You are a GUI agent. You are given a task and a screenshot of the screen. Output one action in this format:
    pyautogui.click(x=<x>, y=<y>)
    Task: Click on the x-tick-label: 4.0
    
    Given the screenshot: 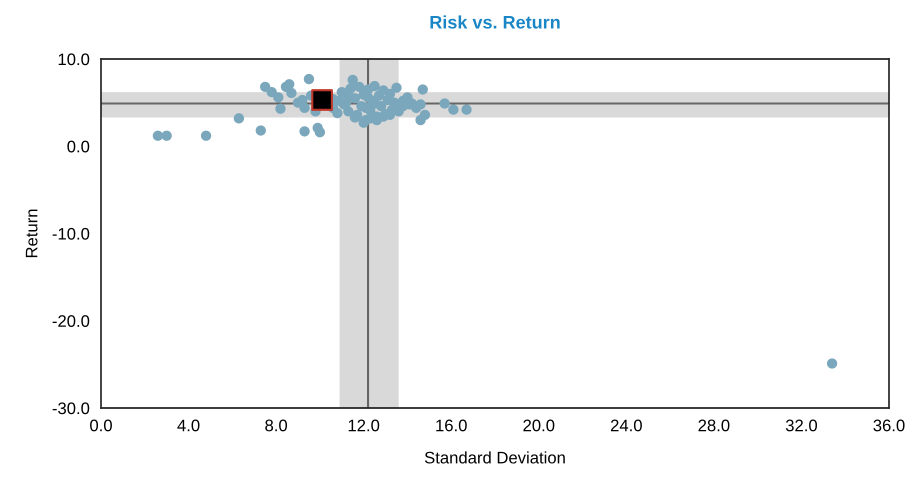 What is the action you would take?
    pyautogui.click(x=188, y=426)
    